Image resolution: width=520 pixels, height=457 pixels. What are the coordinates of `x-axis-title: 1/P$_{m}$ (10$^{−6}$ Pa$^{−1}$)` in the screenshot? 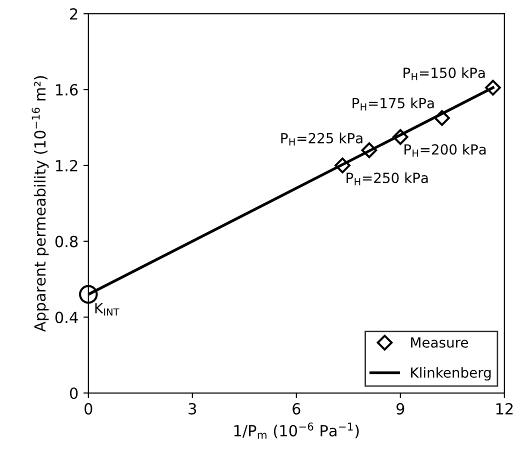 It's located at (296, 430).